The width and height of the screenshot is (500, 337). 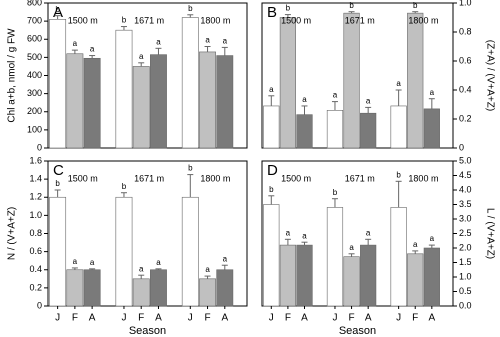 What do you see at coordinates (465, 31) in the screenshot?
I see `y-tick-label: 0.8` at bounding box center [465, 31].